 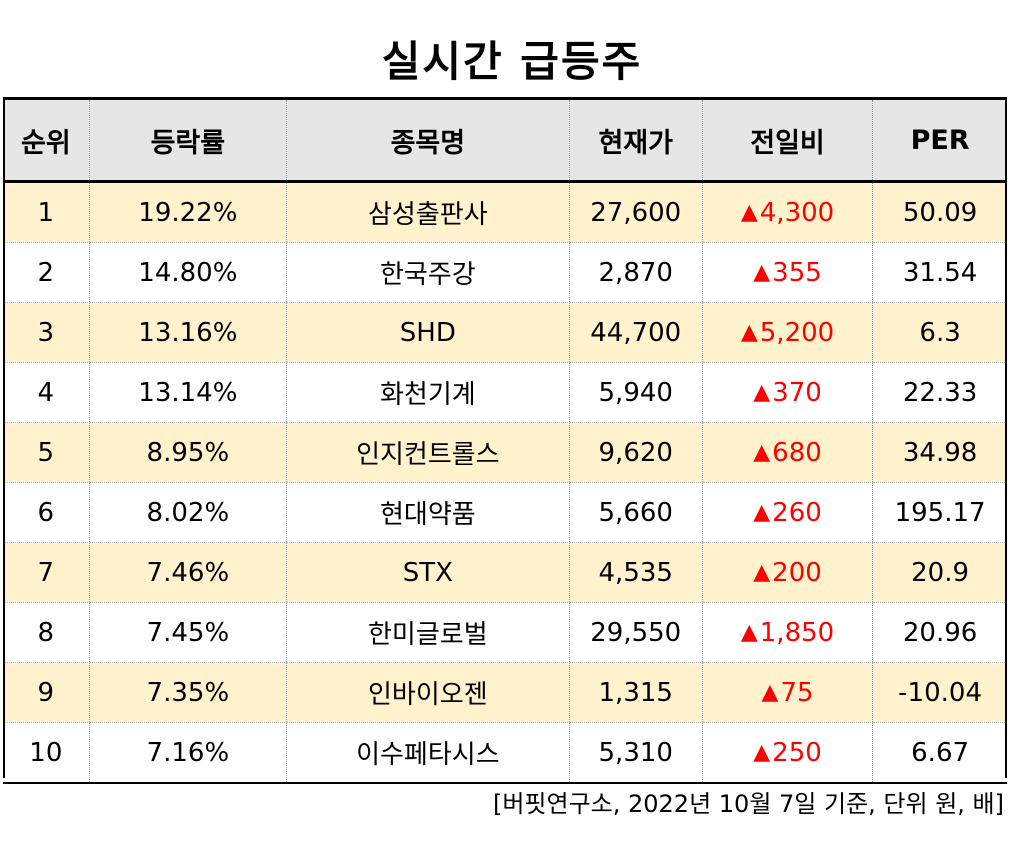 What do you see at coordinates (428, 272) in the screenshot?
I see `stock-name-cell: 한국주강` at bounding box center [428, 272].